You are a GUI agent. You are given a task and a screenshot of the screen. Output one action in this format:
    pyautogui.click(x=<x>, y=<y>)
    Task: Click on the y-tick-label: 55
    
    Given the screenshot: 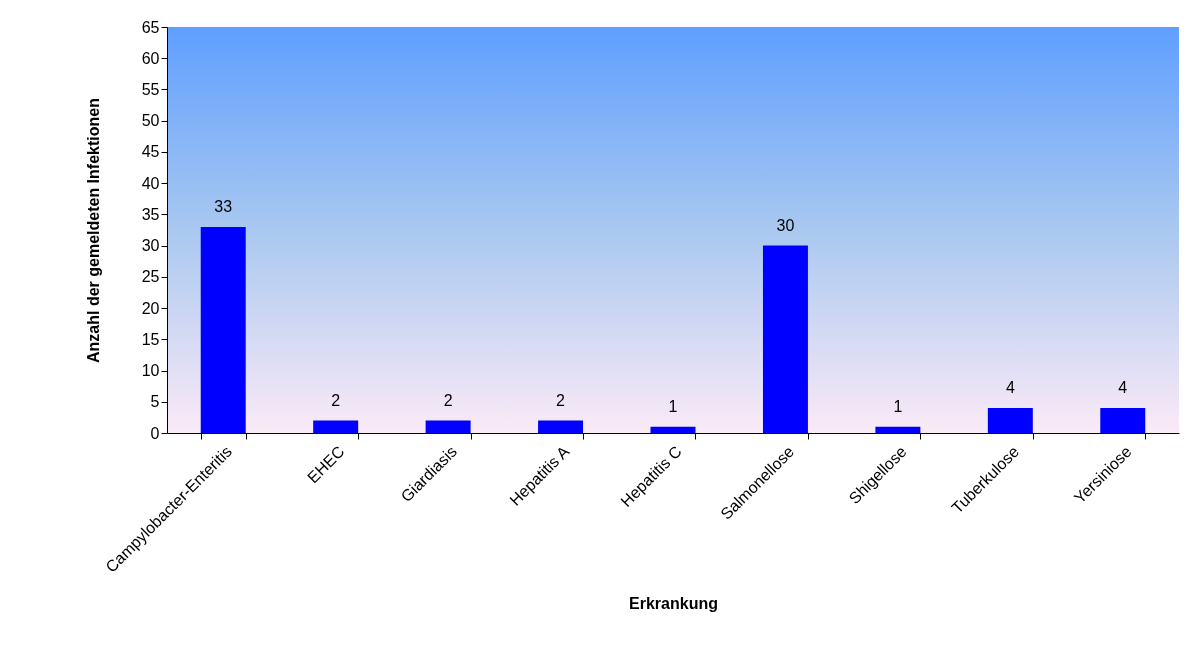 What is the action you would take?
    pyautogui.click(x=150, y=89)
    